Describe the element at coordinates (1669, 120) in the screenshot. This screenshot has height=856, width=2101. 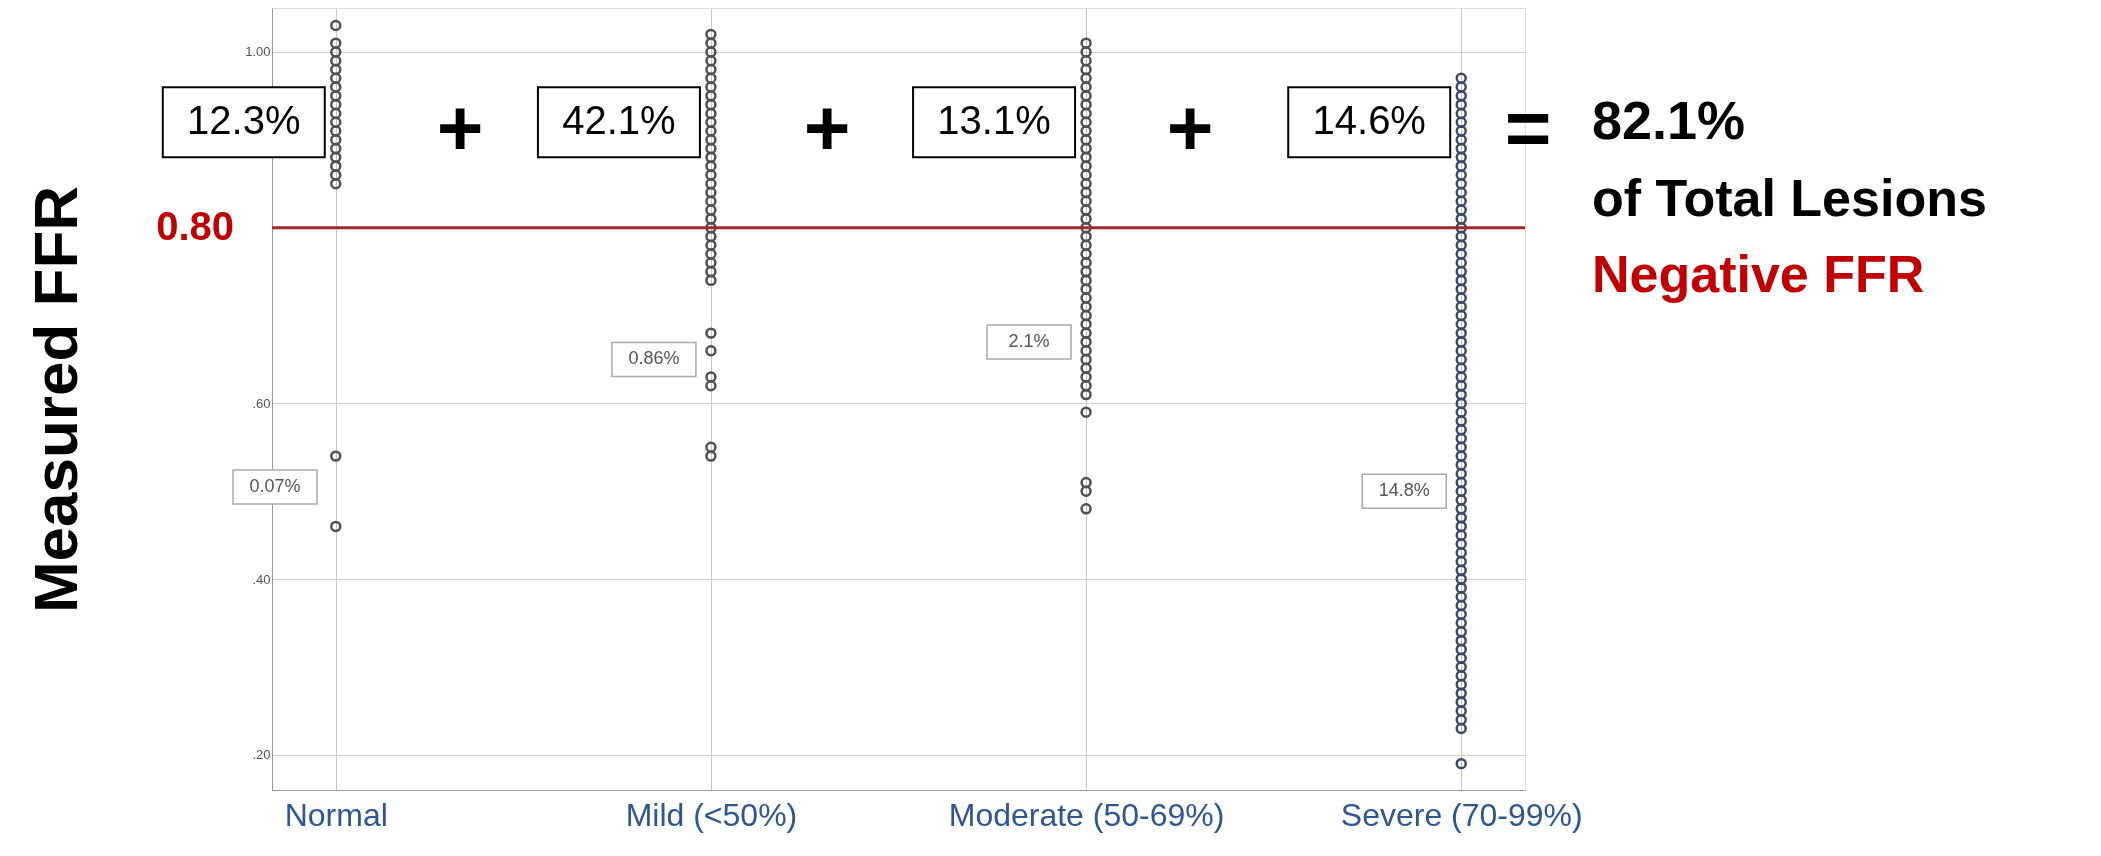
I see `text: 82.1%` at that location.